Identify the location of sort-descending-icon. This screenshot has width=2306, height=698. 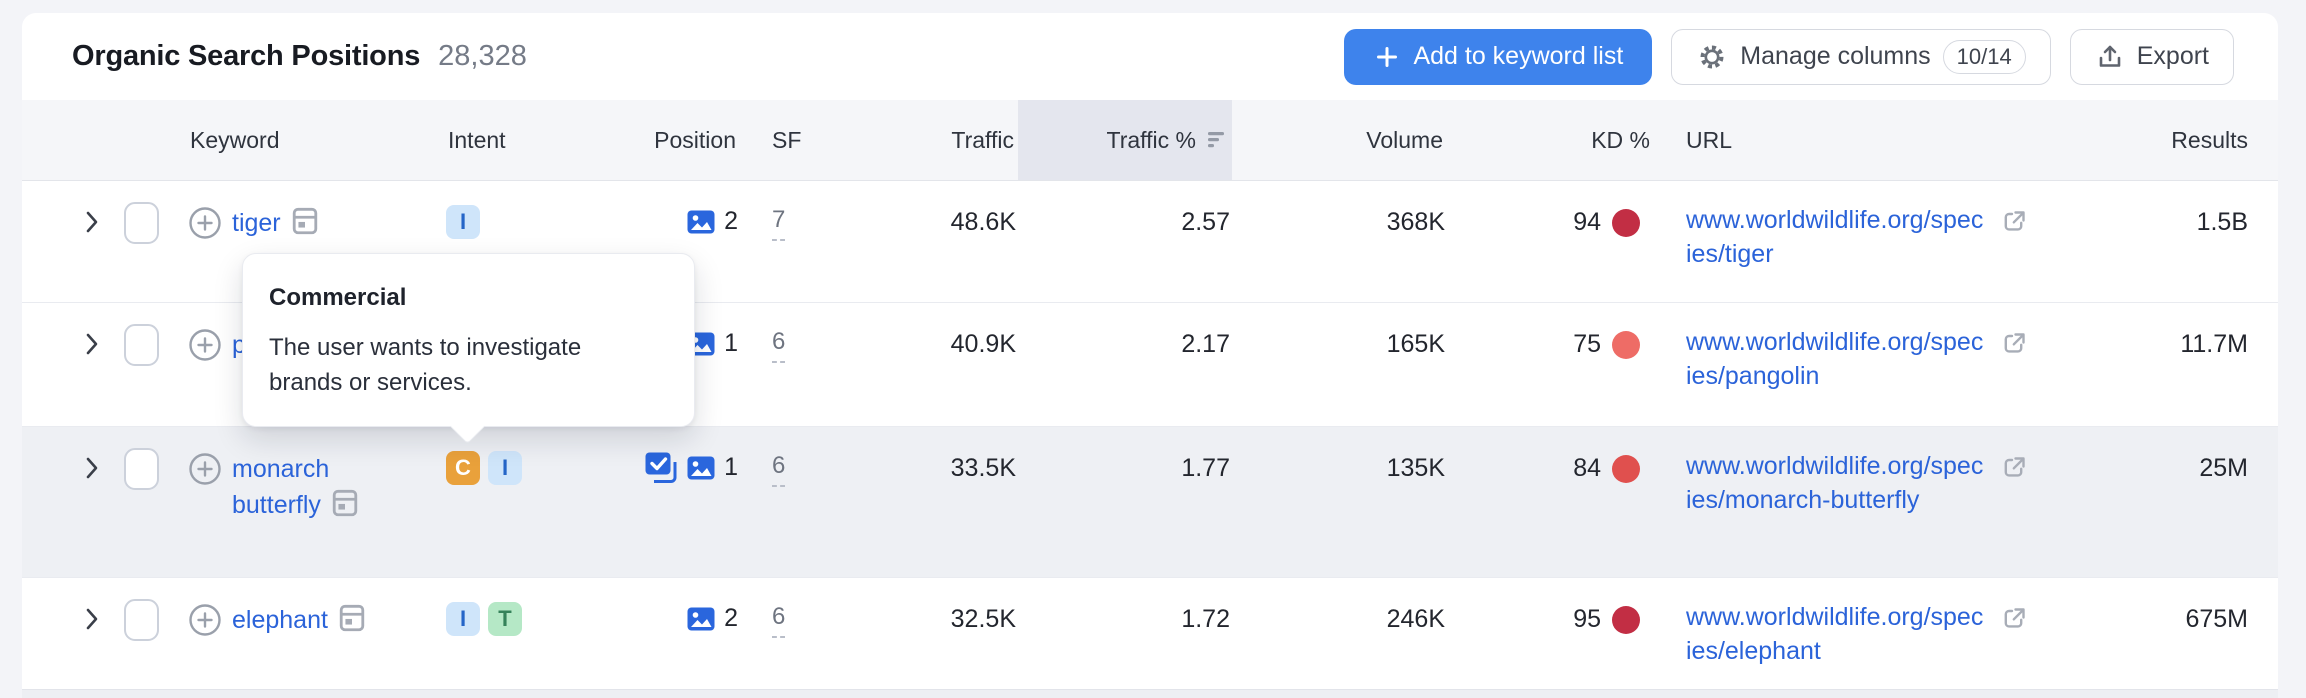
(1217, 140).